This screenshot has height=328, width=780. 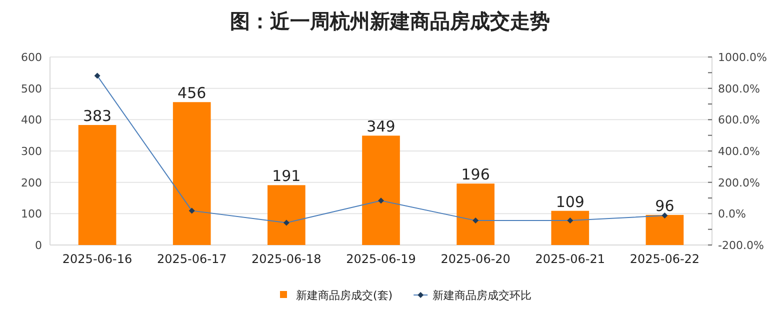 I want to click on x-tick-label: 2025-06-18, so click(x=287, y=259).